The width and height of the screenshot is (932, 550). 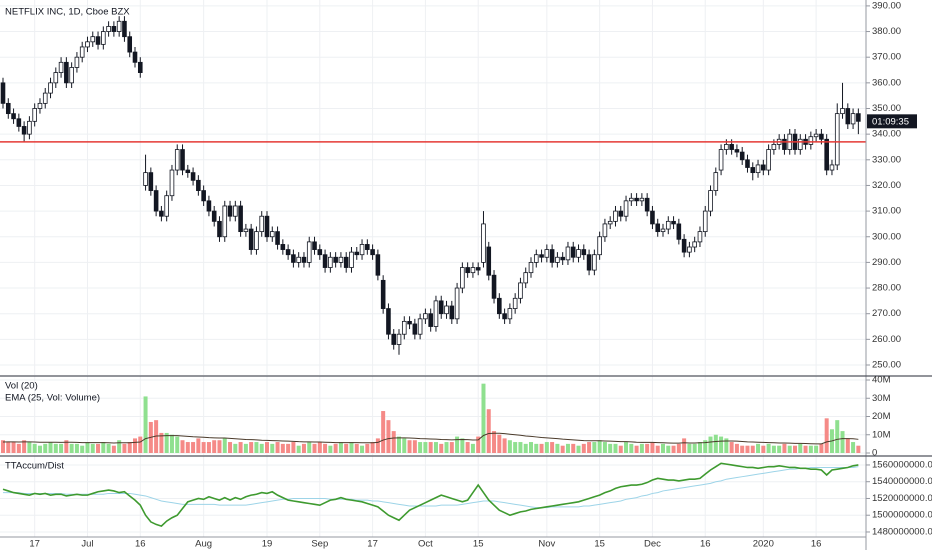 What do you see at coordinates (902, 464) in the screenshot?
I see `y-tick-label: 1560000000.00` at bounding box center [902, 464].